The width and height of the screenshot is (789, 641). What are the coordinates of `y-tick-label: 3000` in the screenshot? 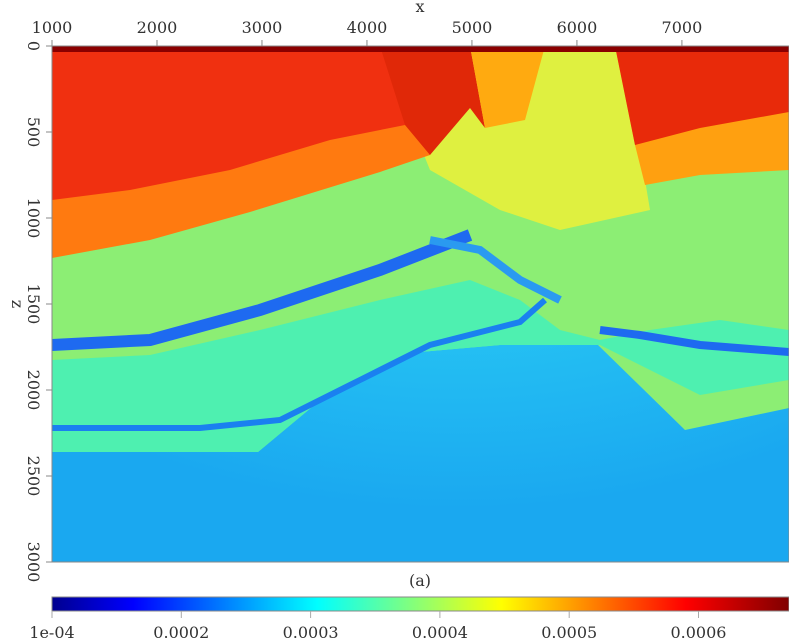 It's located at (33, 562).